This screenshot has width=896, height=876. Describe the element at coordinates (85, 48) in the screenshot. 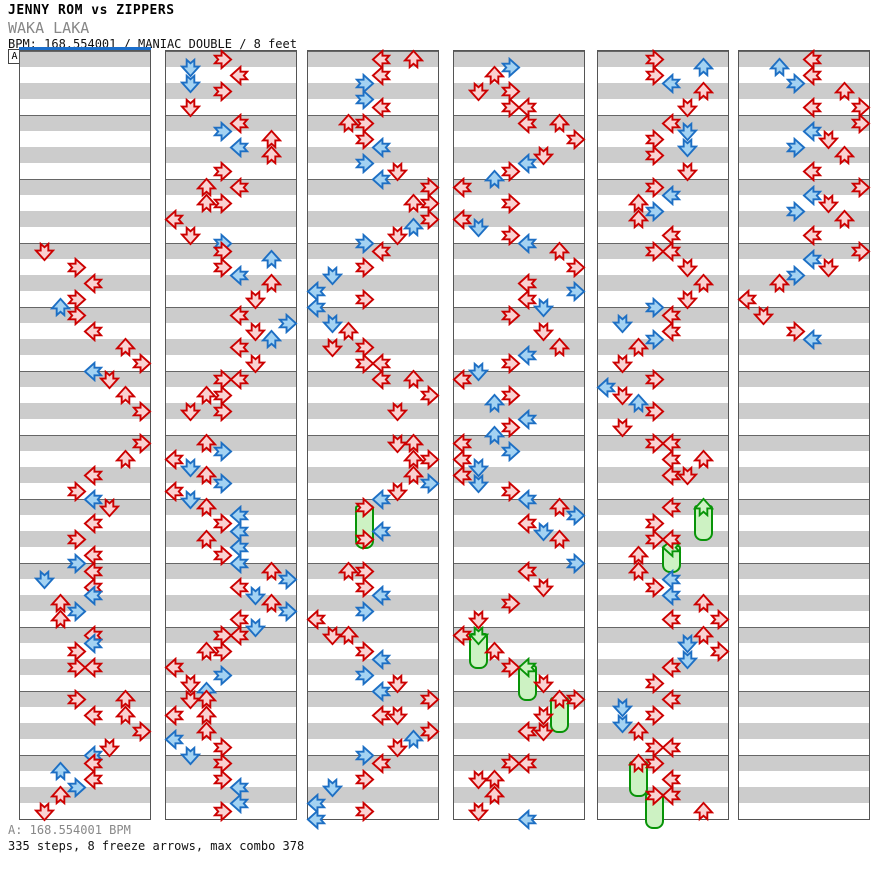

I see `bpm-marker-line` at that location.